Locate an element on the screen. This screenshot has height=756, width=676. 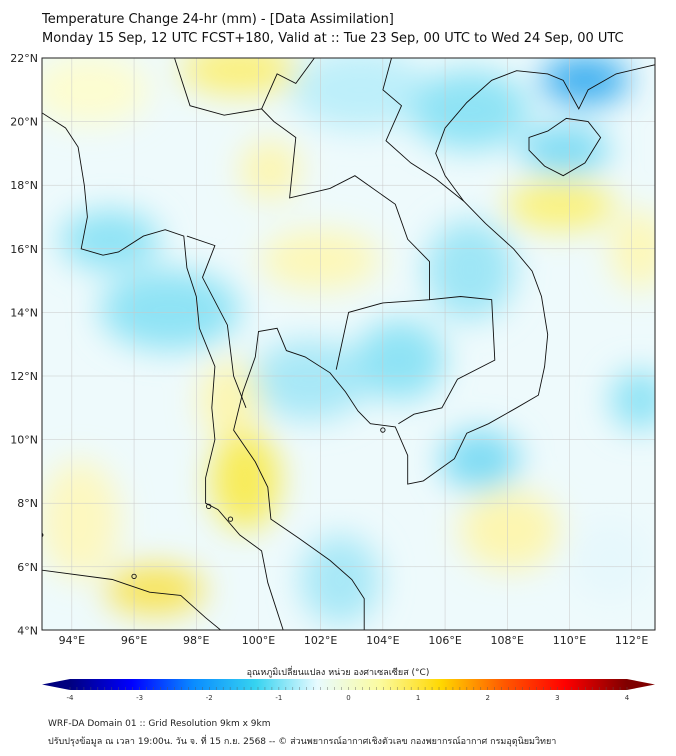
colorbar-tick-label: -4 is located at coordinates (71, 698).